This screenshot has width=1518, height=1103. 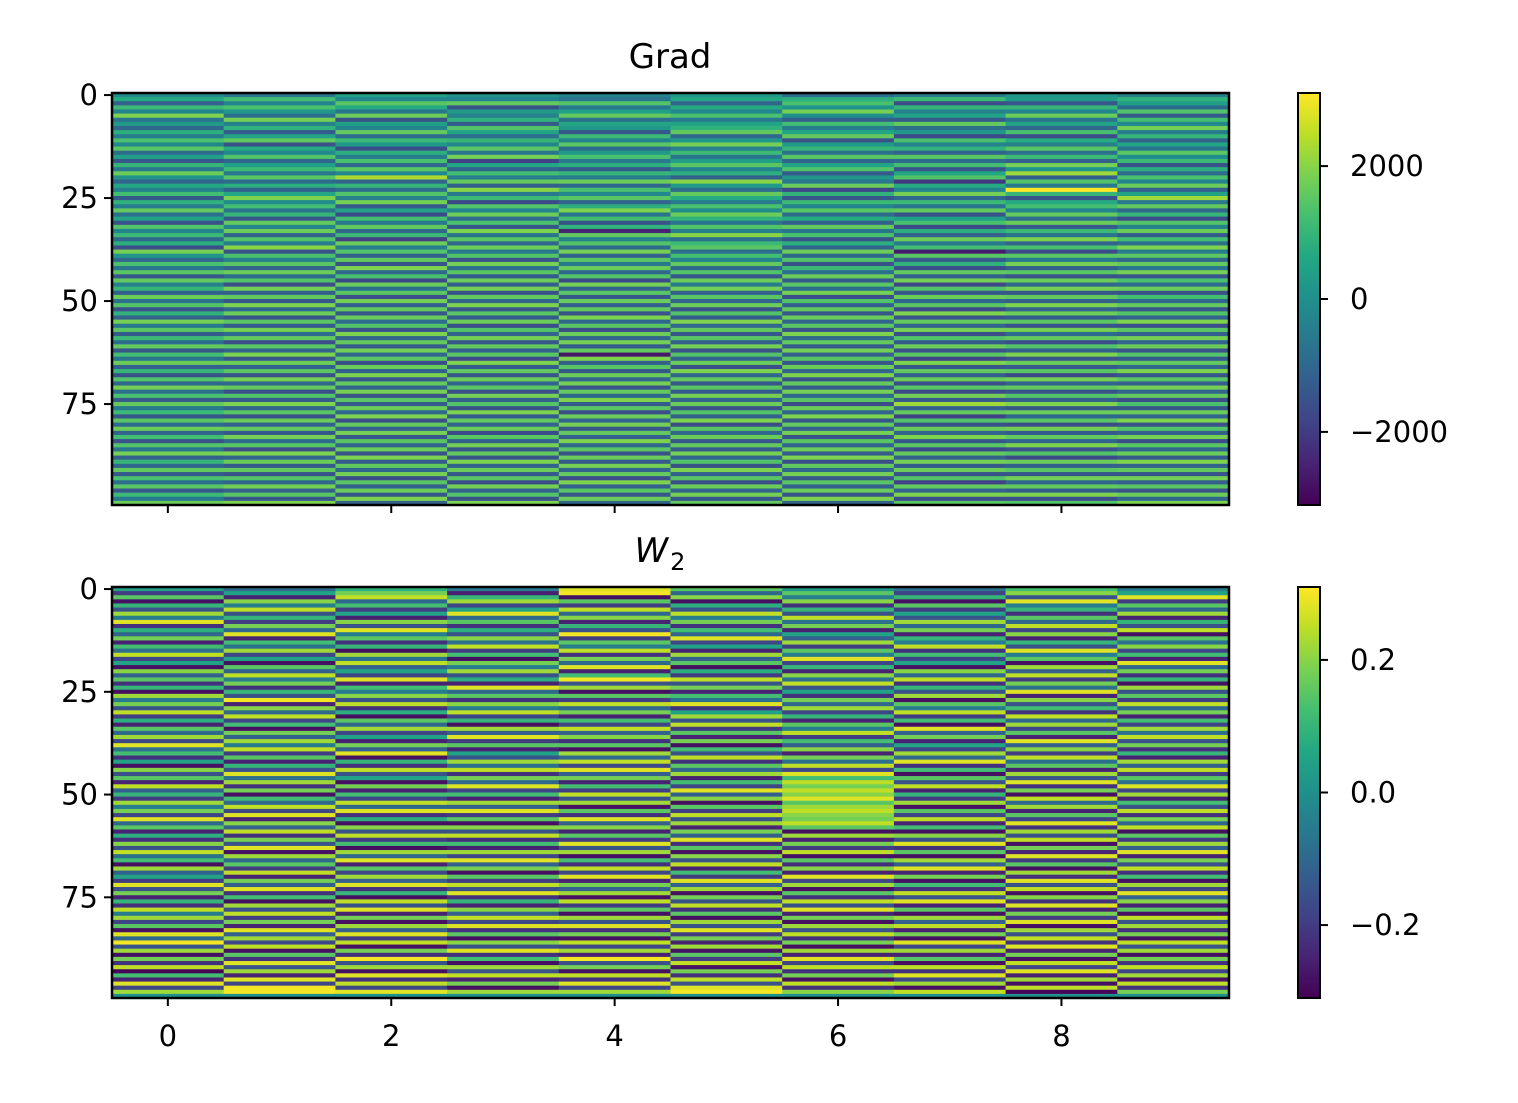 I want to click on w2-colorbar: 0.20.0−0.2, so click(x=1358, y=792).